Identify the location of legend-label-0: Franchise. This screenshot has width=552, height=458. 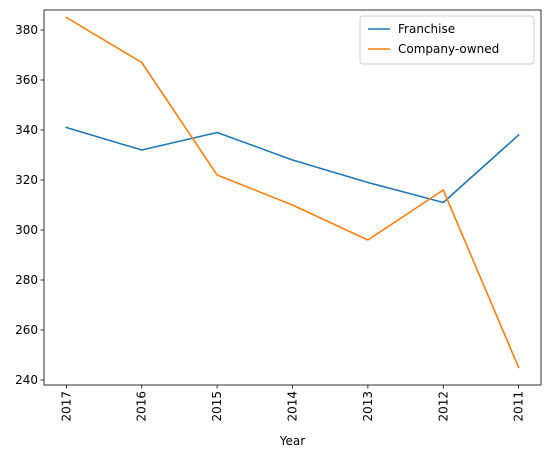
(426, 29).